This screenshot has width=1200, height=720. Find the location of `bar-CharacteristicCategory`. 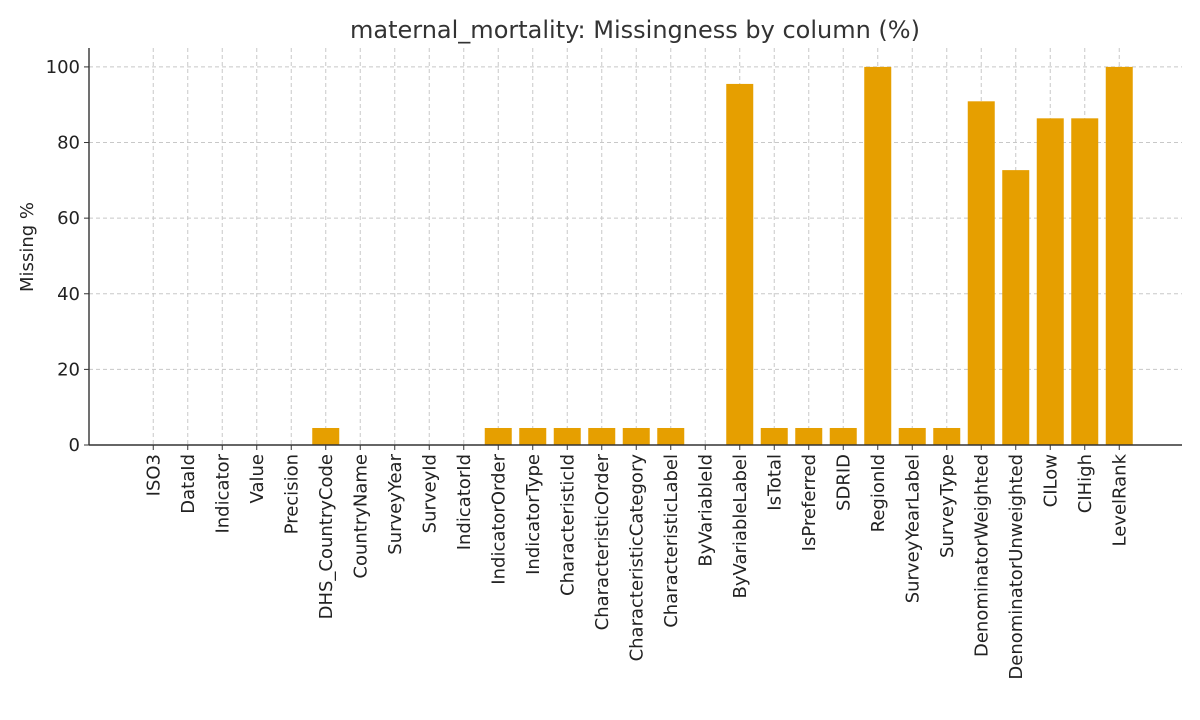

bar-CharacteristicCategory is located at coordinates (636, 436).